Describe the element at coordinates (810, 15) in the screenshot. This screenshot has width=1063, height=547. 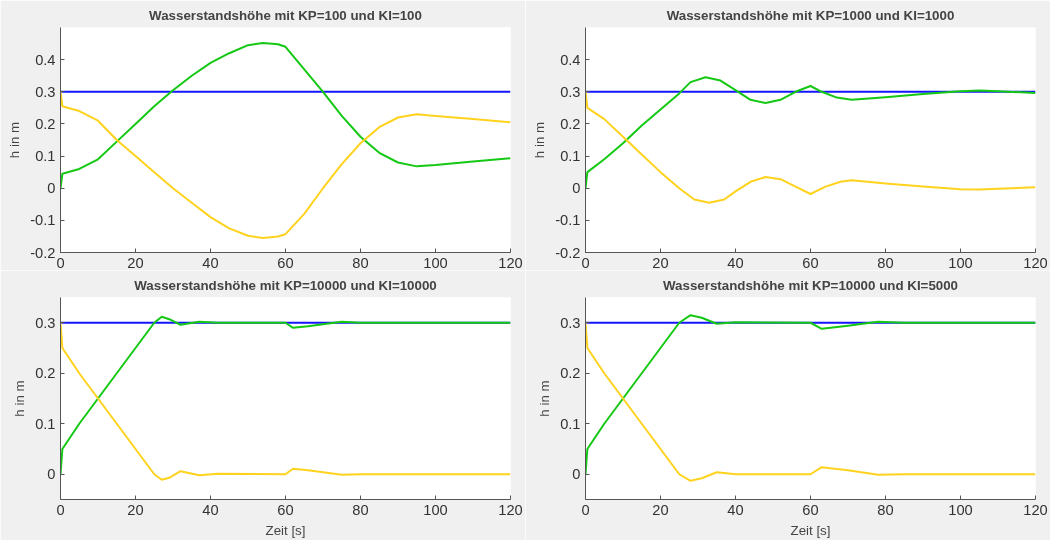
I see `chart-title: Wasserstandshöhe mit KP=1000 und KI=1000` at that location.